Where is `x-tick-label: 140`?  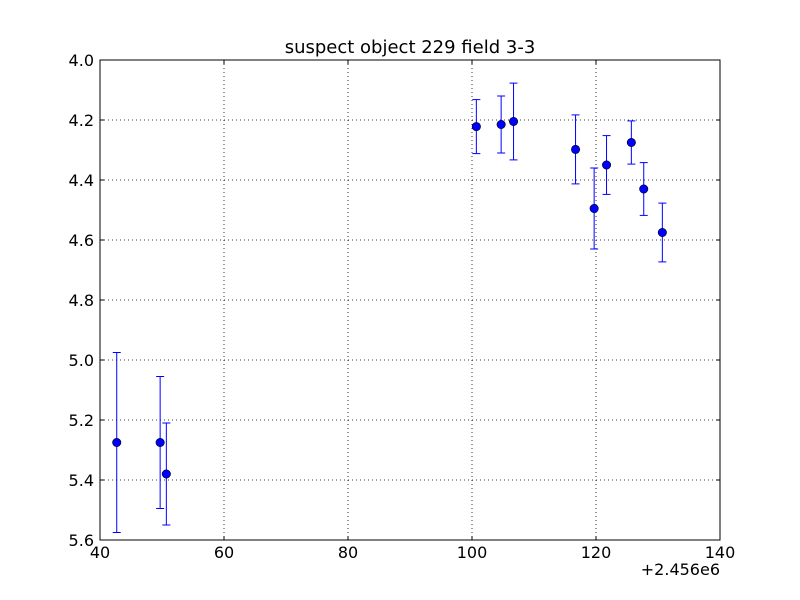
x-tick-label: 140 is located at coordinates (720, 552).